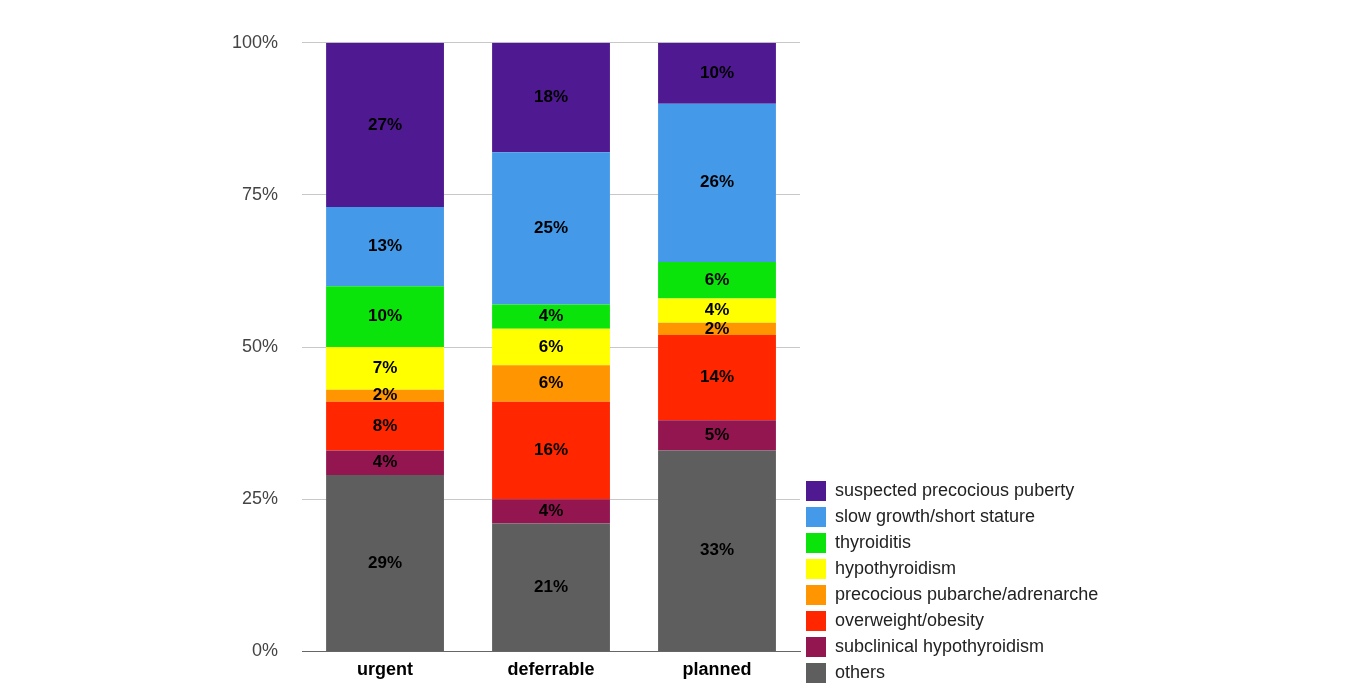 The image size is (1357, 697). I want to click on legend-label: subclinical hypothyroidism, so click(940, 645).